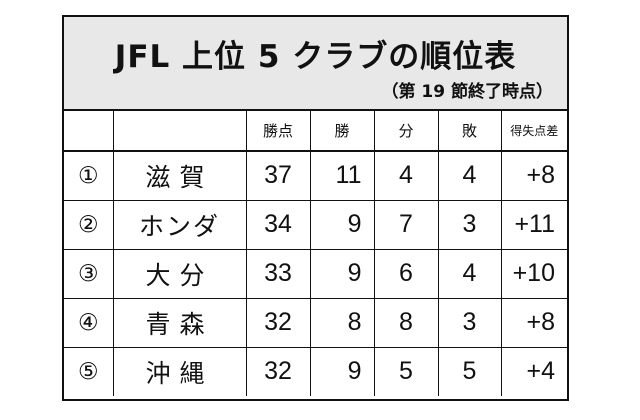 This screenshot has height=420, width=640. Describe the element at coordinates (89, 176) in the screenshot. I see `rank-cell: ①` at that location.